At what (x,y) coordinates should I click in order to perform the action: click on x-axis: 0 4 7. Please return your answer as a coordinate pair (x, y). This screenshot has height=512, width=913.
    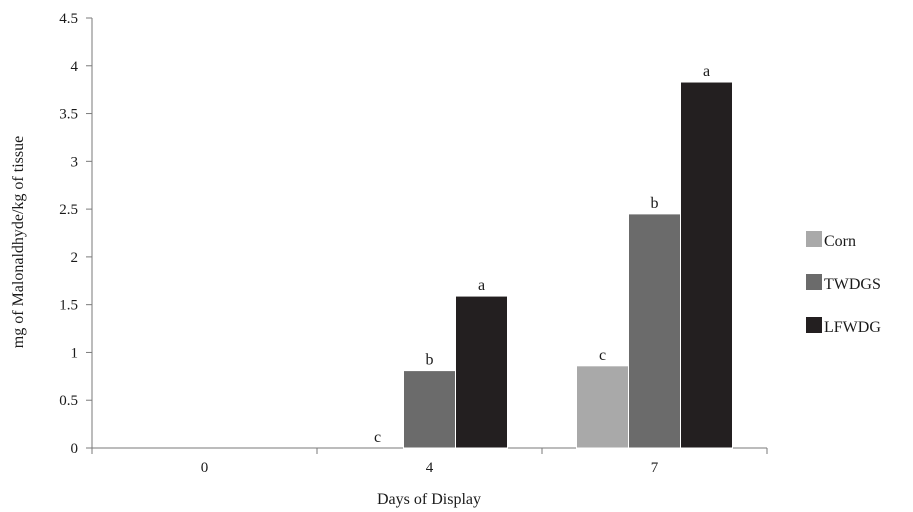
    Looking at the image, I should click on (429, 461).